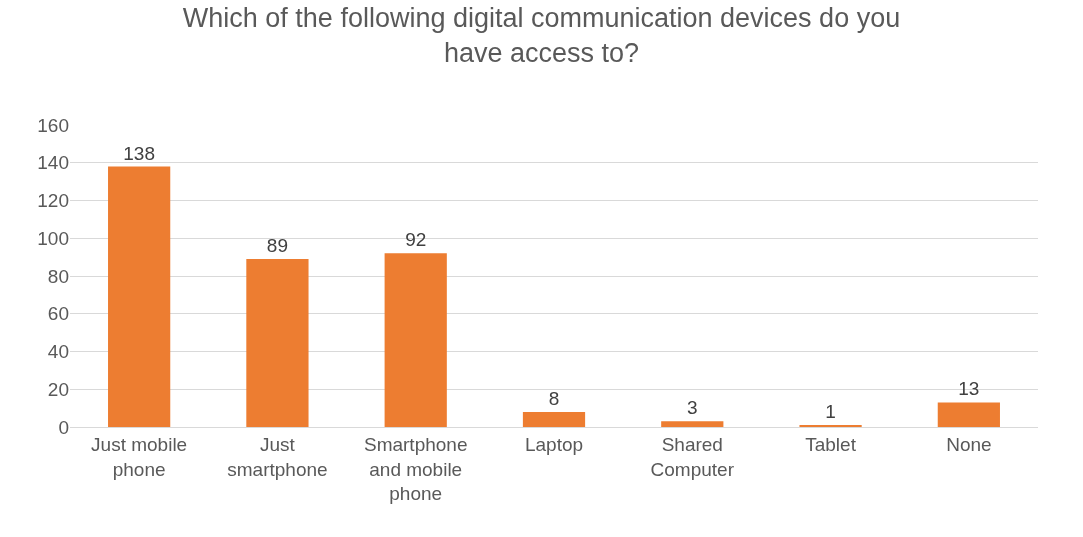 This screenshot has height=537, width=1083. I want to click on x-tick-label: None, so click(969, 444).